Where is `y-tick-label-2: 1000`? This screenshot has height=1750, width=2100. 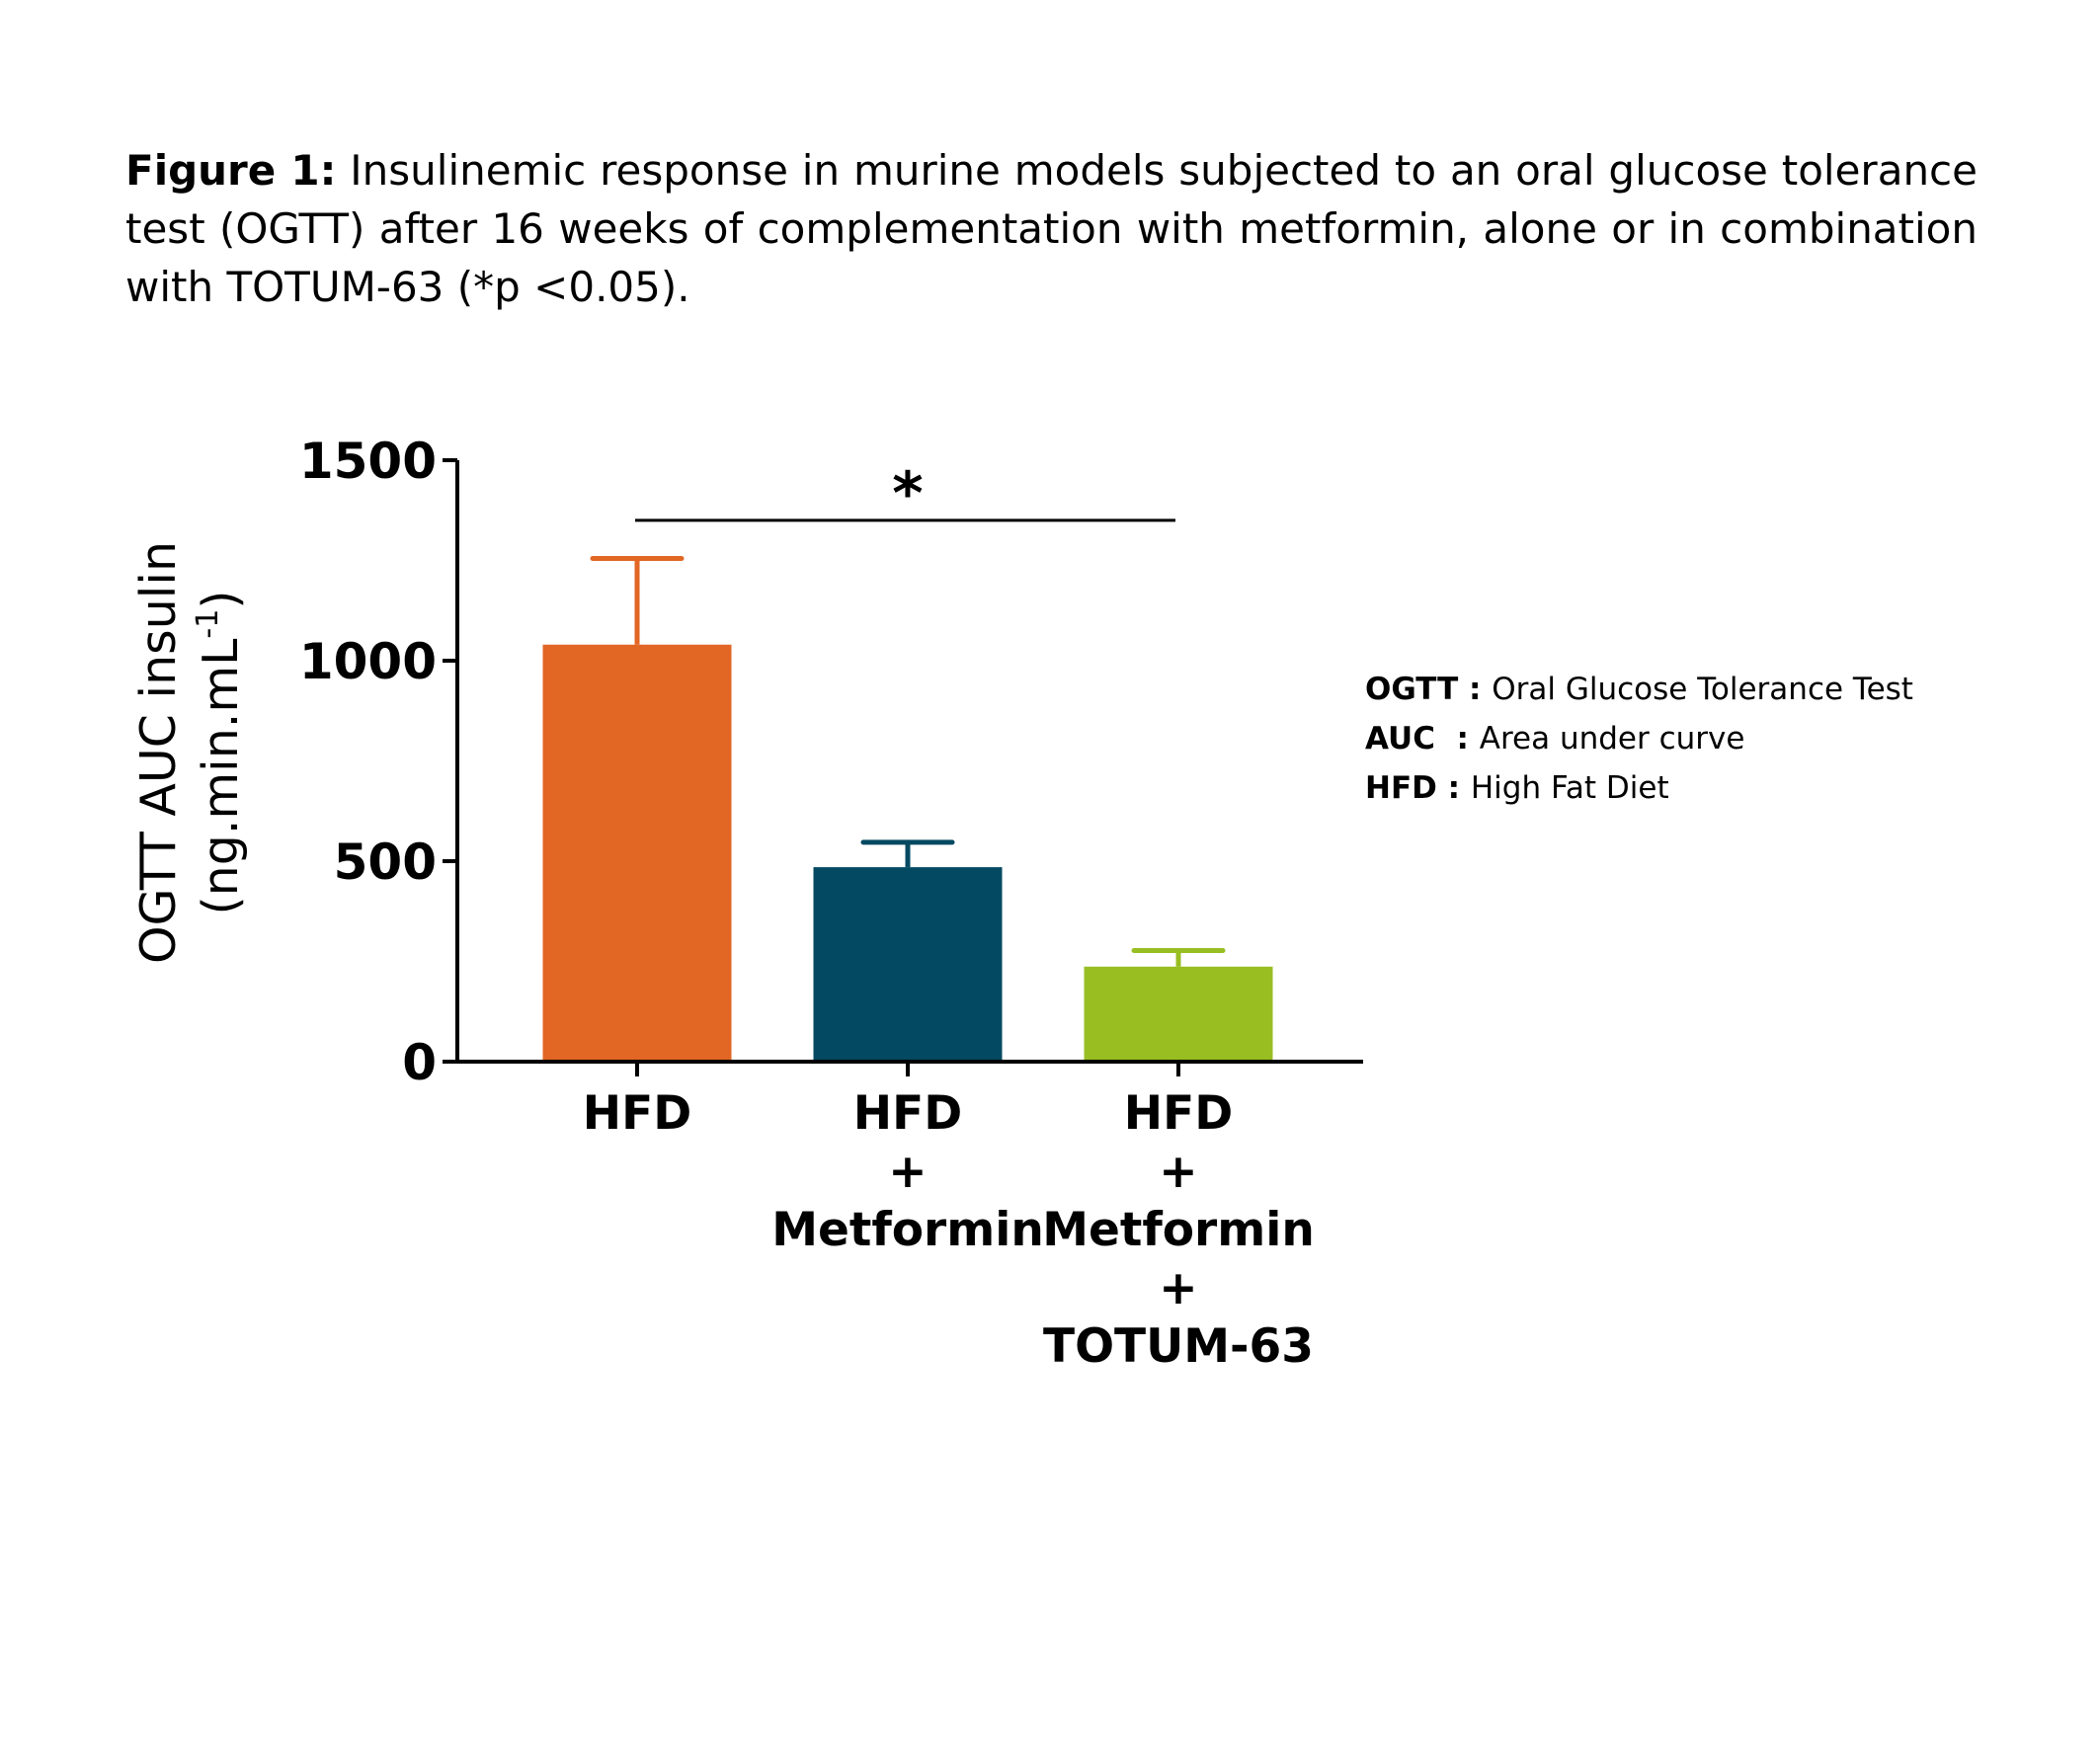
y-tick-label-2: 1000 is located at coordinates (368, 661).